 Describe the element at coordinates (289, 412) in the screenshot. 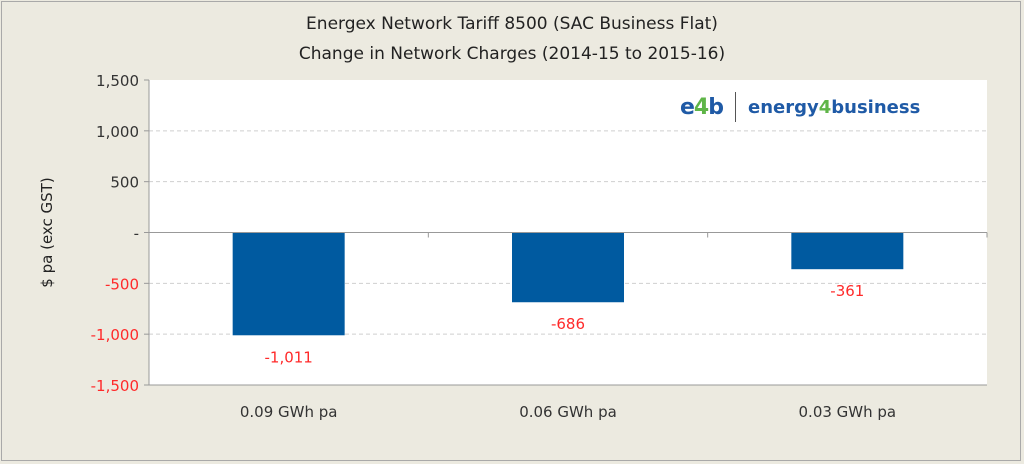

I see `x-tick-label: 0.09 GWh pa` at that location.